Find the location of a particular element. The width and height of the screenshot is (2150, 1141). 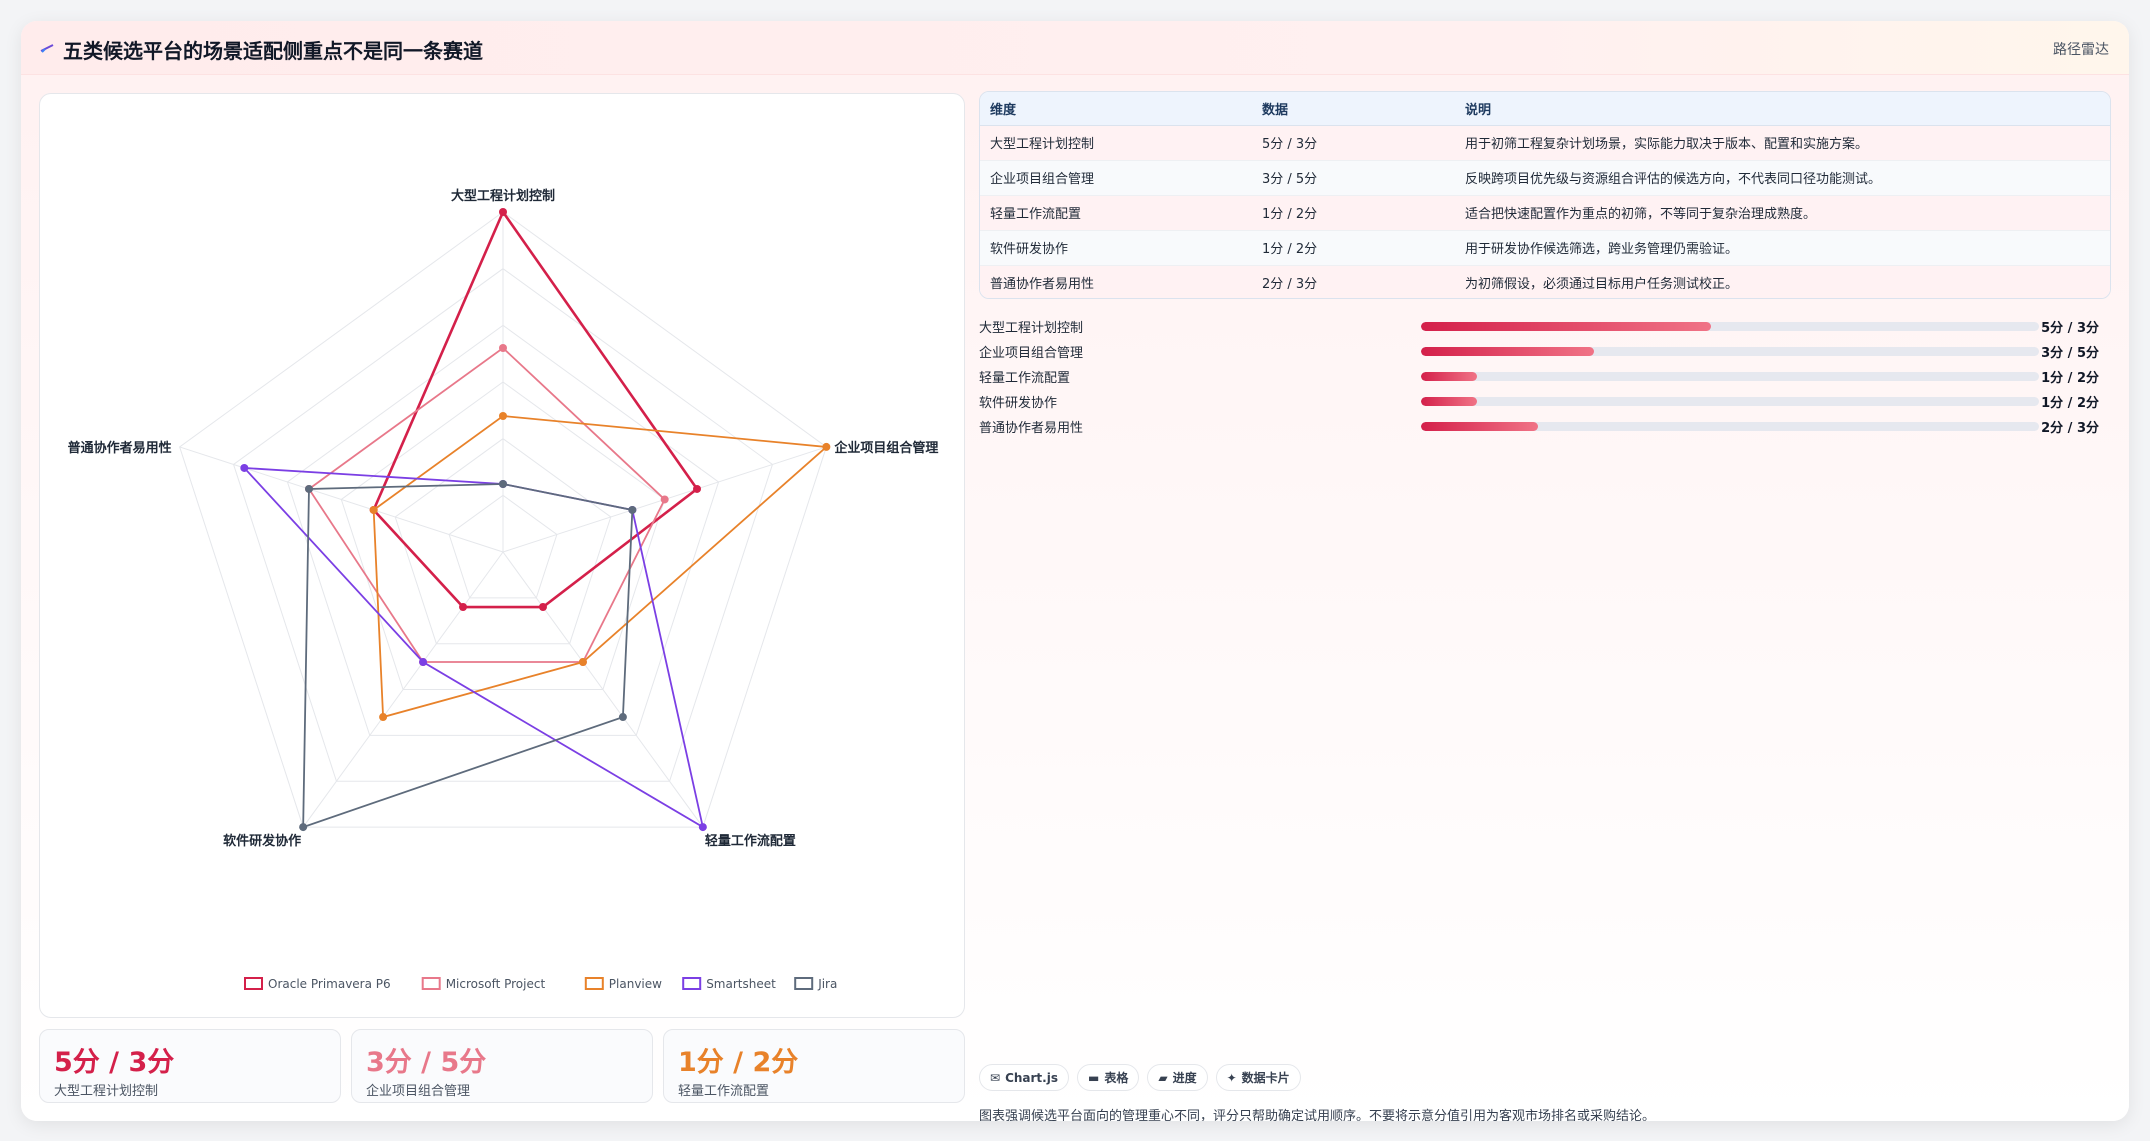

legend-label: Microsoft Project is located at coordinates (496, 984).